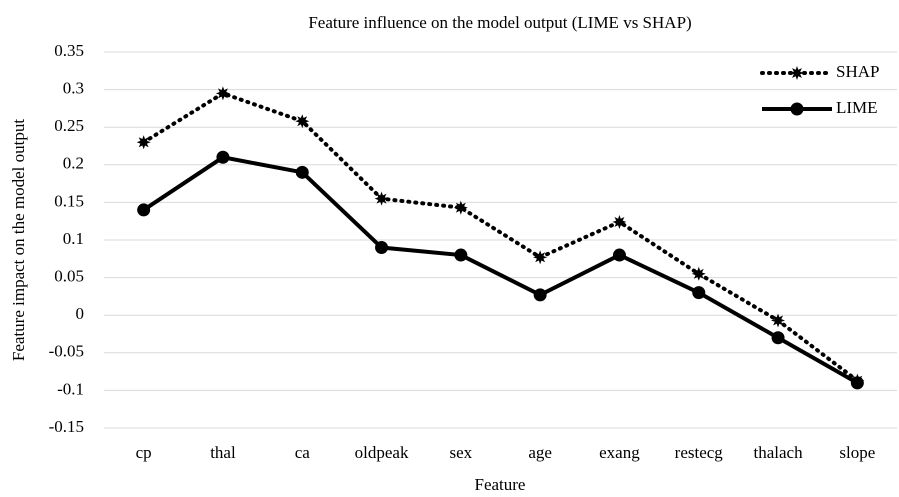 This screenshot has height=497, width=899. I want to click on legend-label: LIME, so click(857, 107).